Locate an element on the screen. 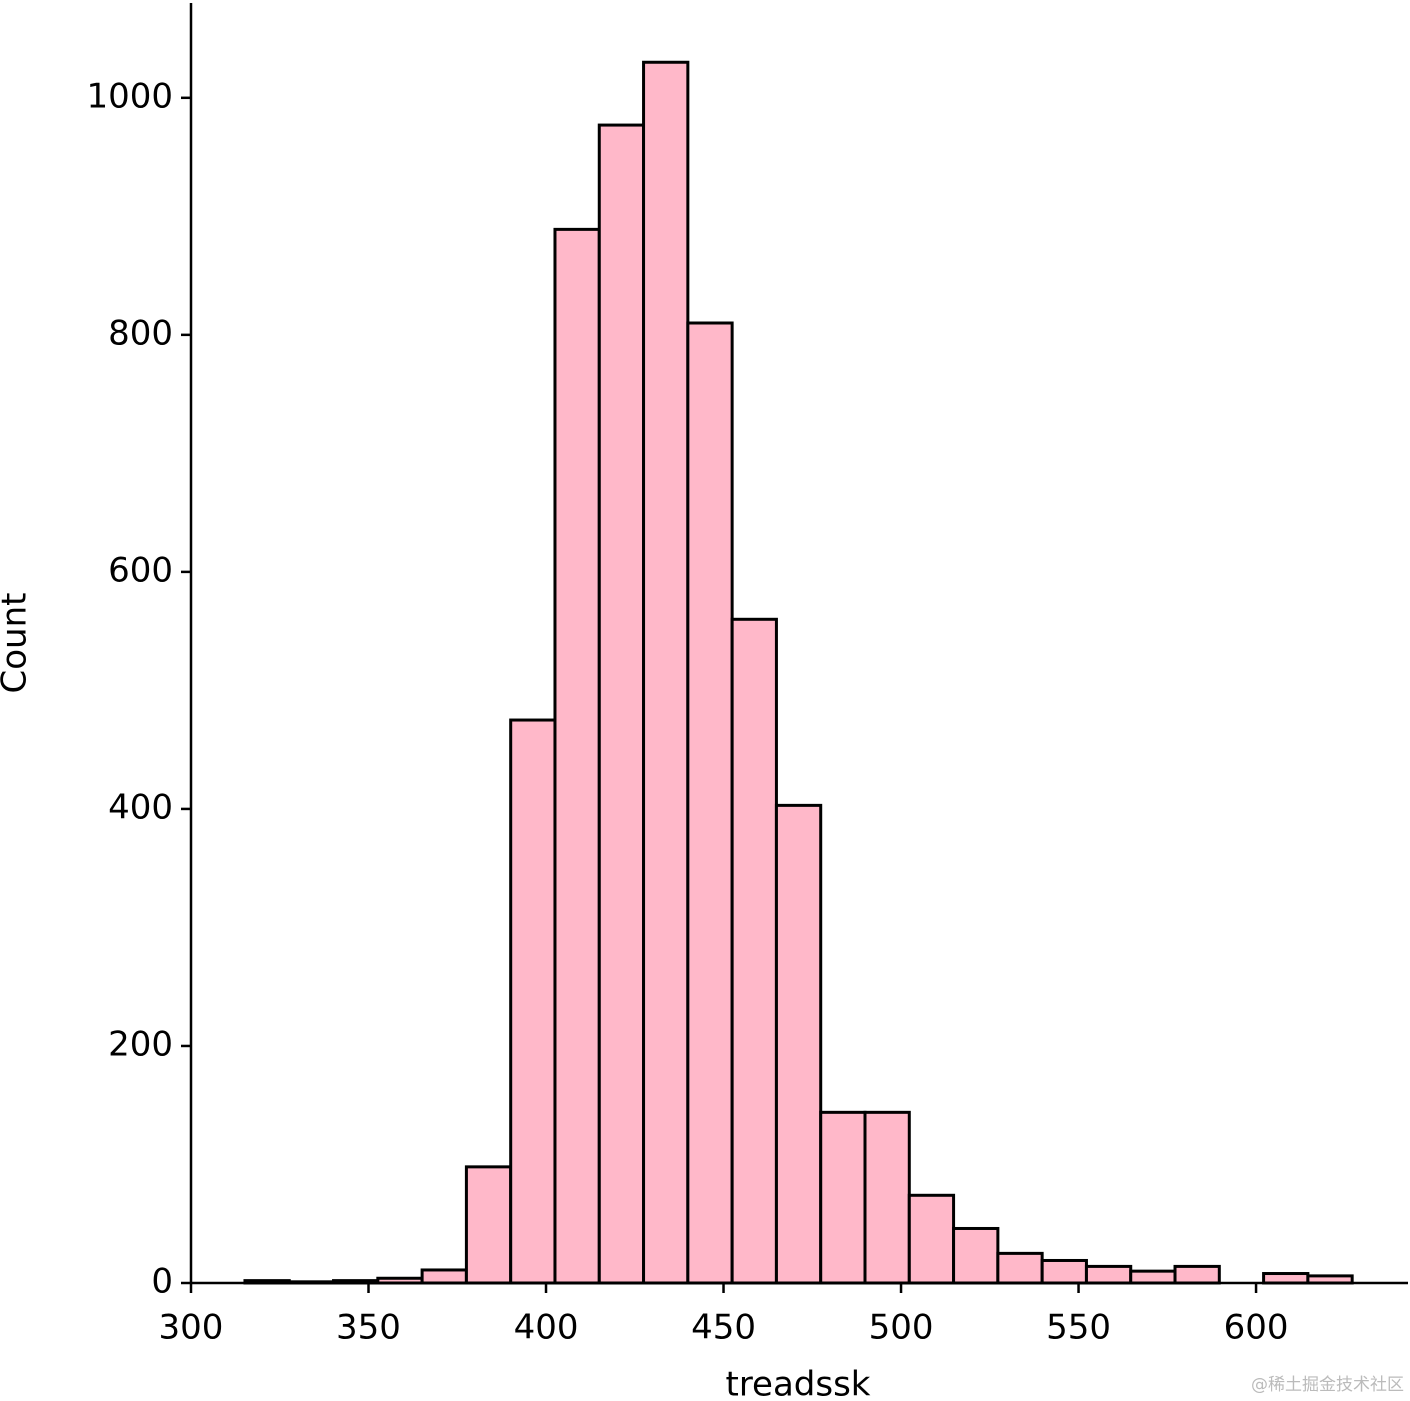 This screenshot has width=1410, height=1401. watermark: @稀土掘金技术社区 is located at coordinates (1327, 1385).